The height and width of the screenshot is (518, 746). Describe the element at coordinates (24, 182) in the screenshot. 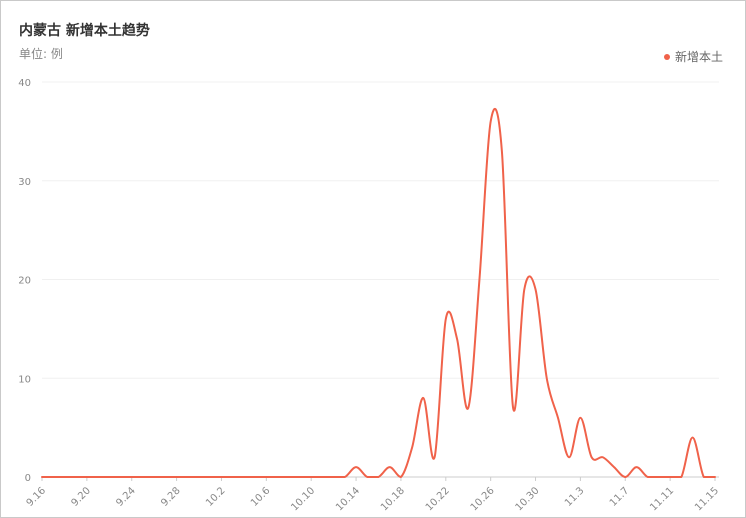

I see `y-tick-label: 30` at that location.